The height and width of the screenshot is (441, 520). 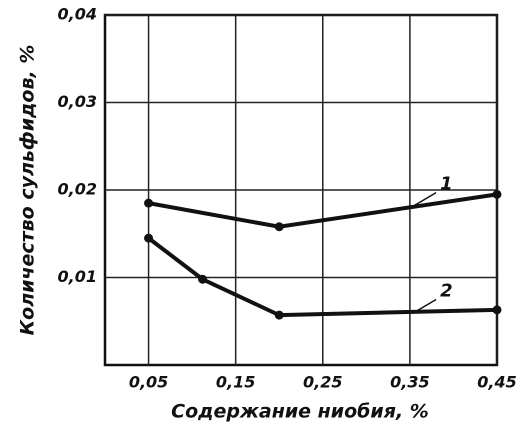 I want to click on x-tick-label: 0,25, so click(x=322, y=382).